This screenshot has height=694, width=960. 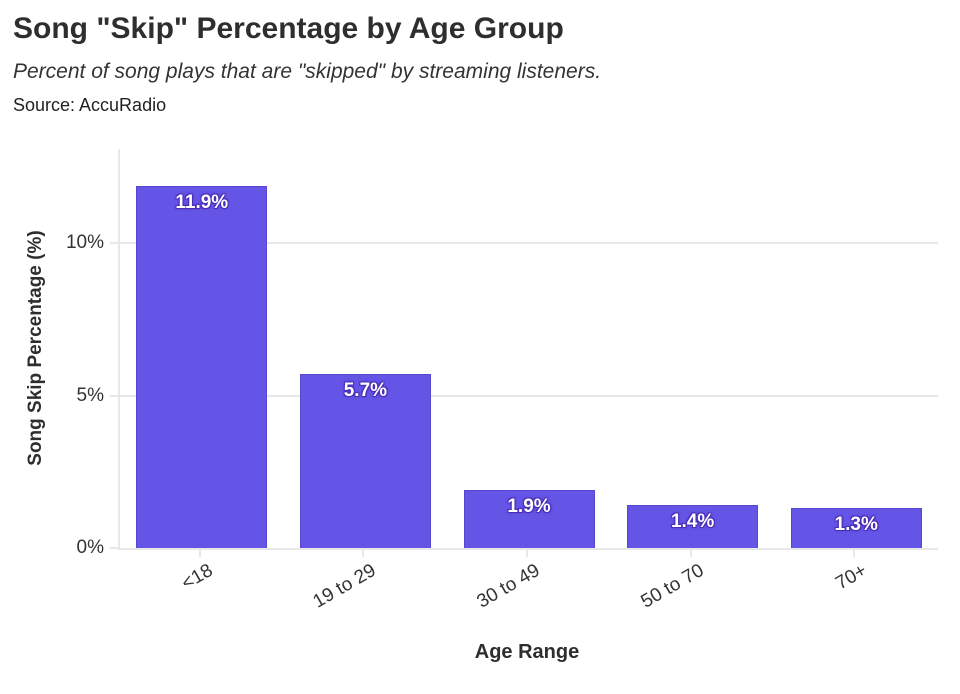 I want to click on bar-value-label: 1.4%, so click(x=692, y=521).